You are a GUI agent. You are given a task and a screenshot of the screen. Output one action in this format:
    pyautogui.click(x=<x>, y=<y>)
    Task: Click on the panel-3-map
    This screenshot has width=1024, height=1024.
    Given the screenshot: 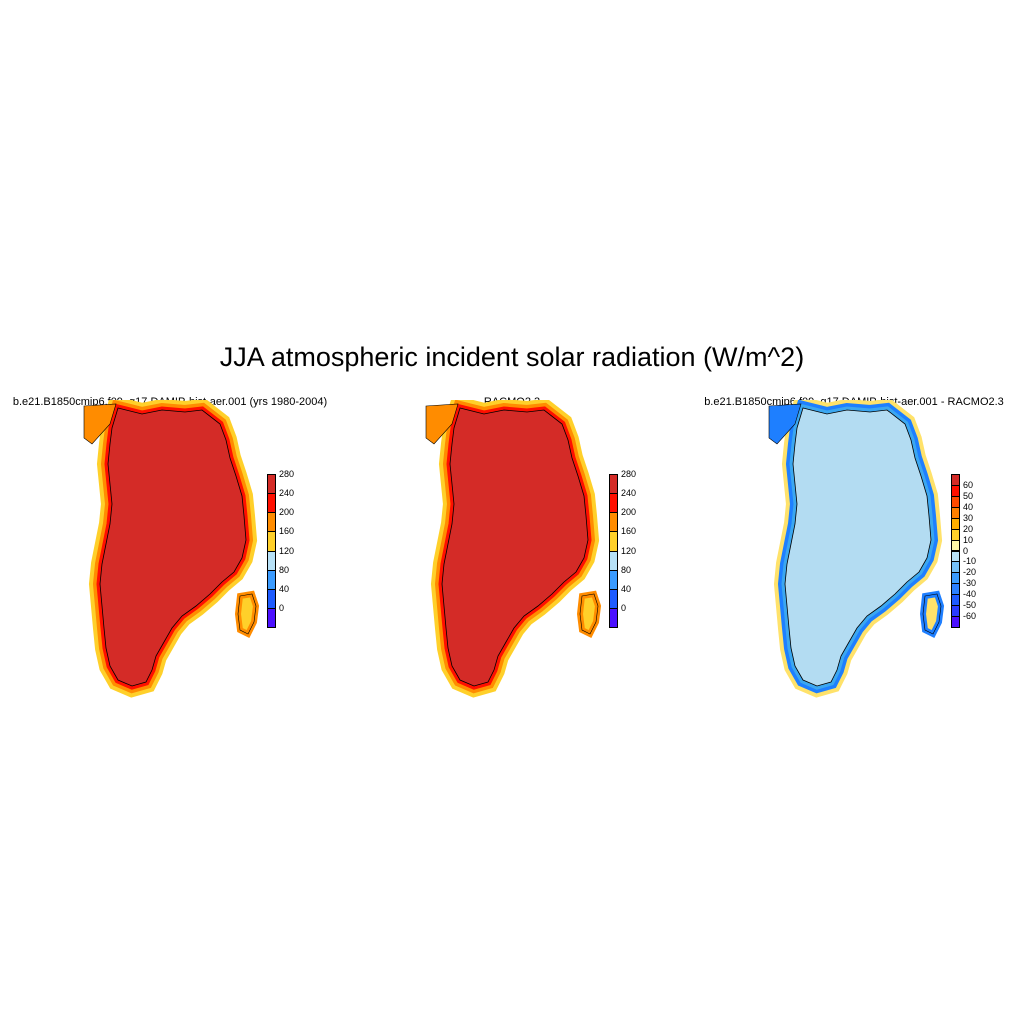 What is the action you would take?
    pyautogui.click(x=856, y=549)
    